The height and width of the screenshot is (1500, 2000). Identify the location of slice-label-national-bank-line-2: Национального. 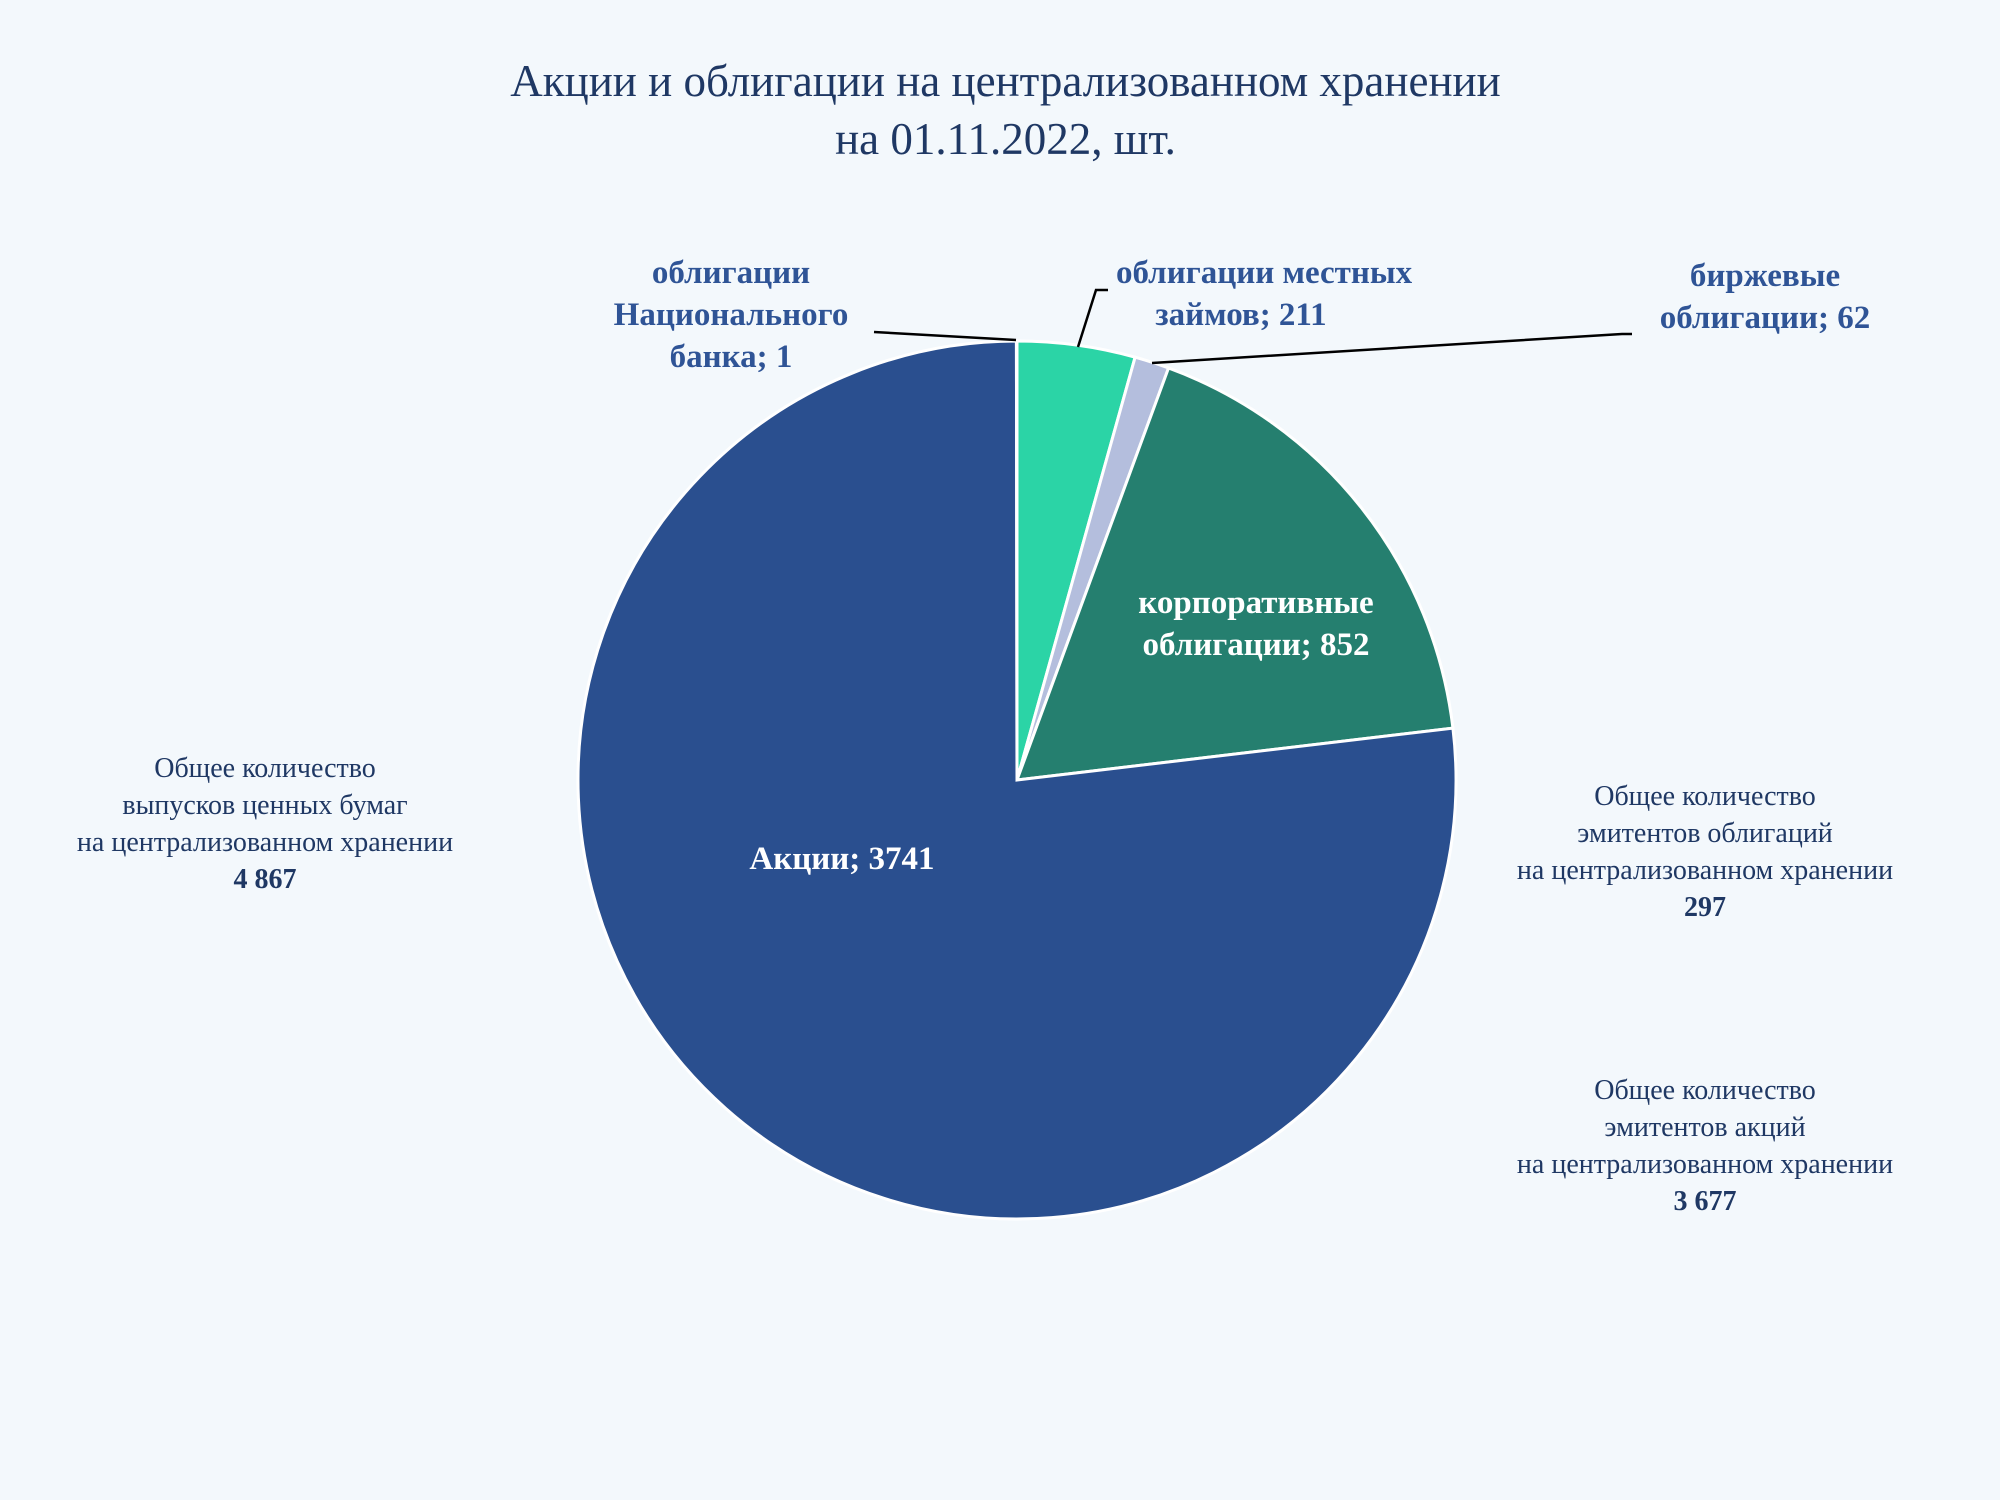
(731, 315).